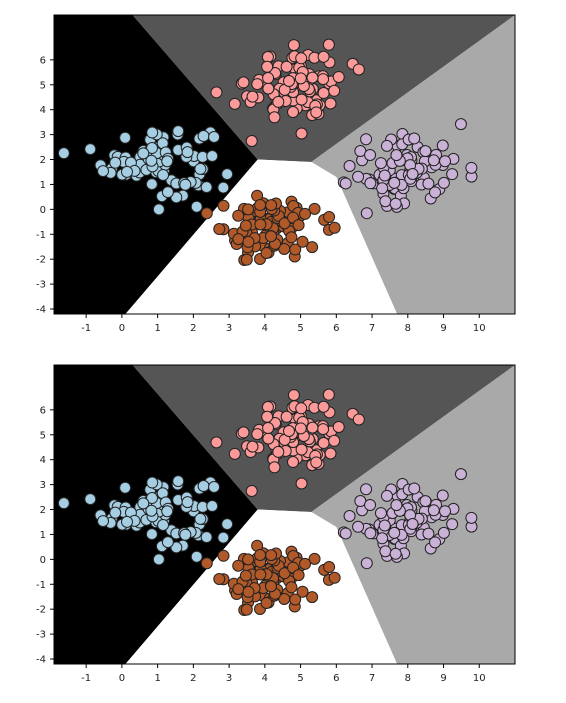 The image size is (566, 703). Describe the element at coordinates (43, 485) in the screenshot. I see `y-tick-label: 3` at that location.